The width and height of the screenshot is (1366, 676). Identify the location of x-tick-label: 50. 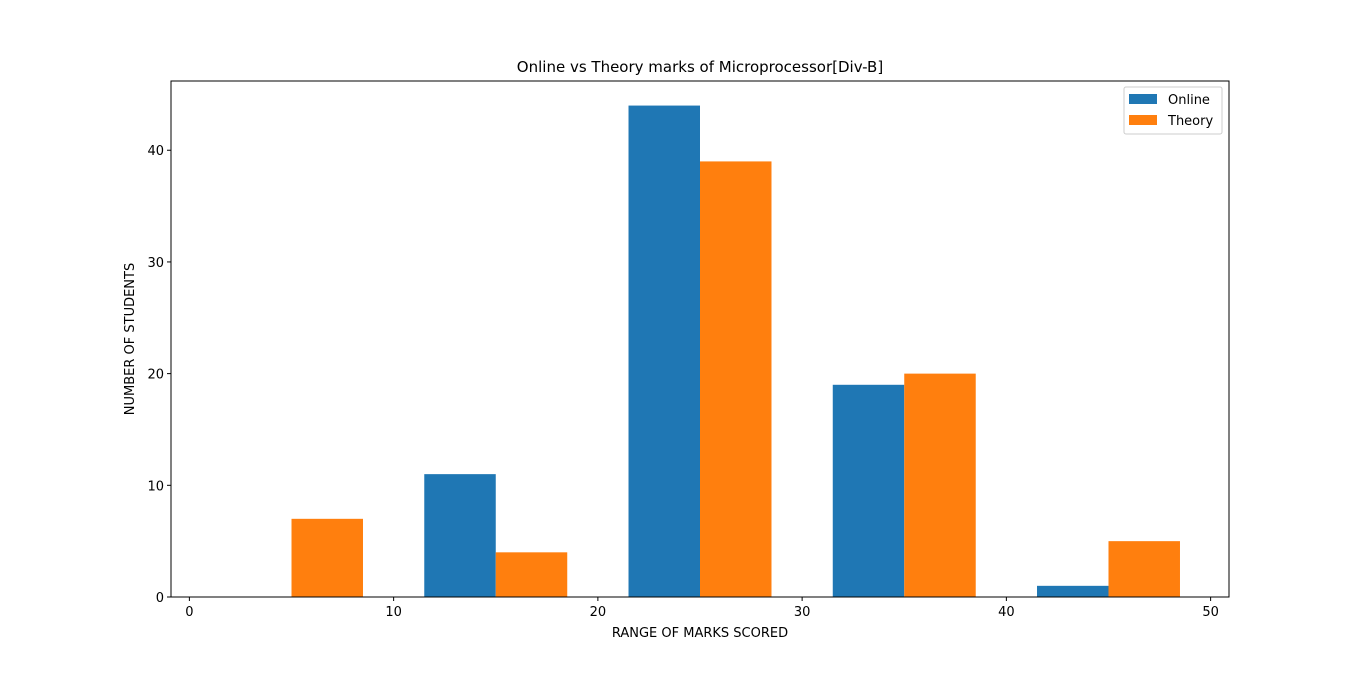
(1210, 612).